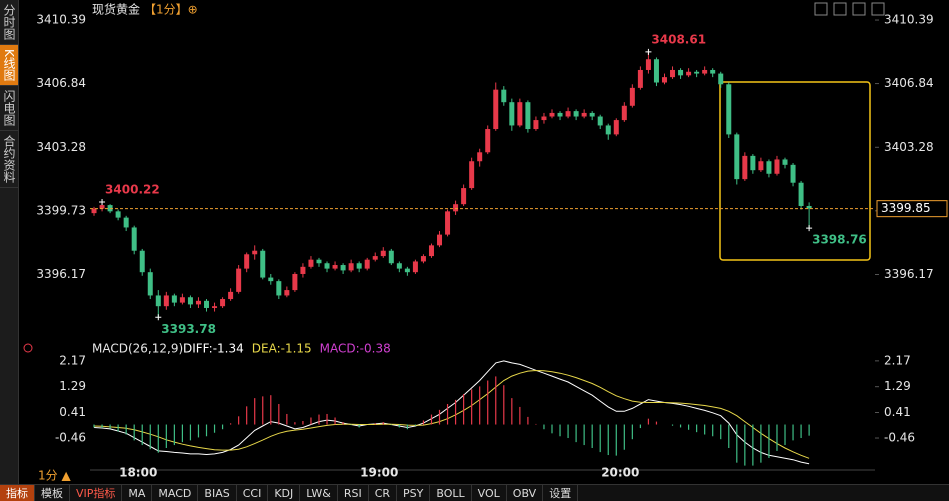 The width and height of the screenshot is (949, 501). Describe the element at coordinates (138, 473) in the screenshot. I see `x-tick-label: 18:00` at that location.